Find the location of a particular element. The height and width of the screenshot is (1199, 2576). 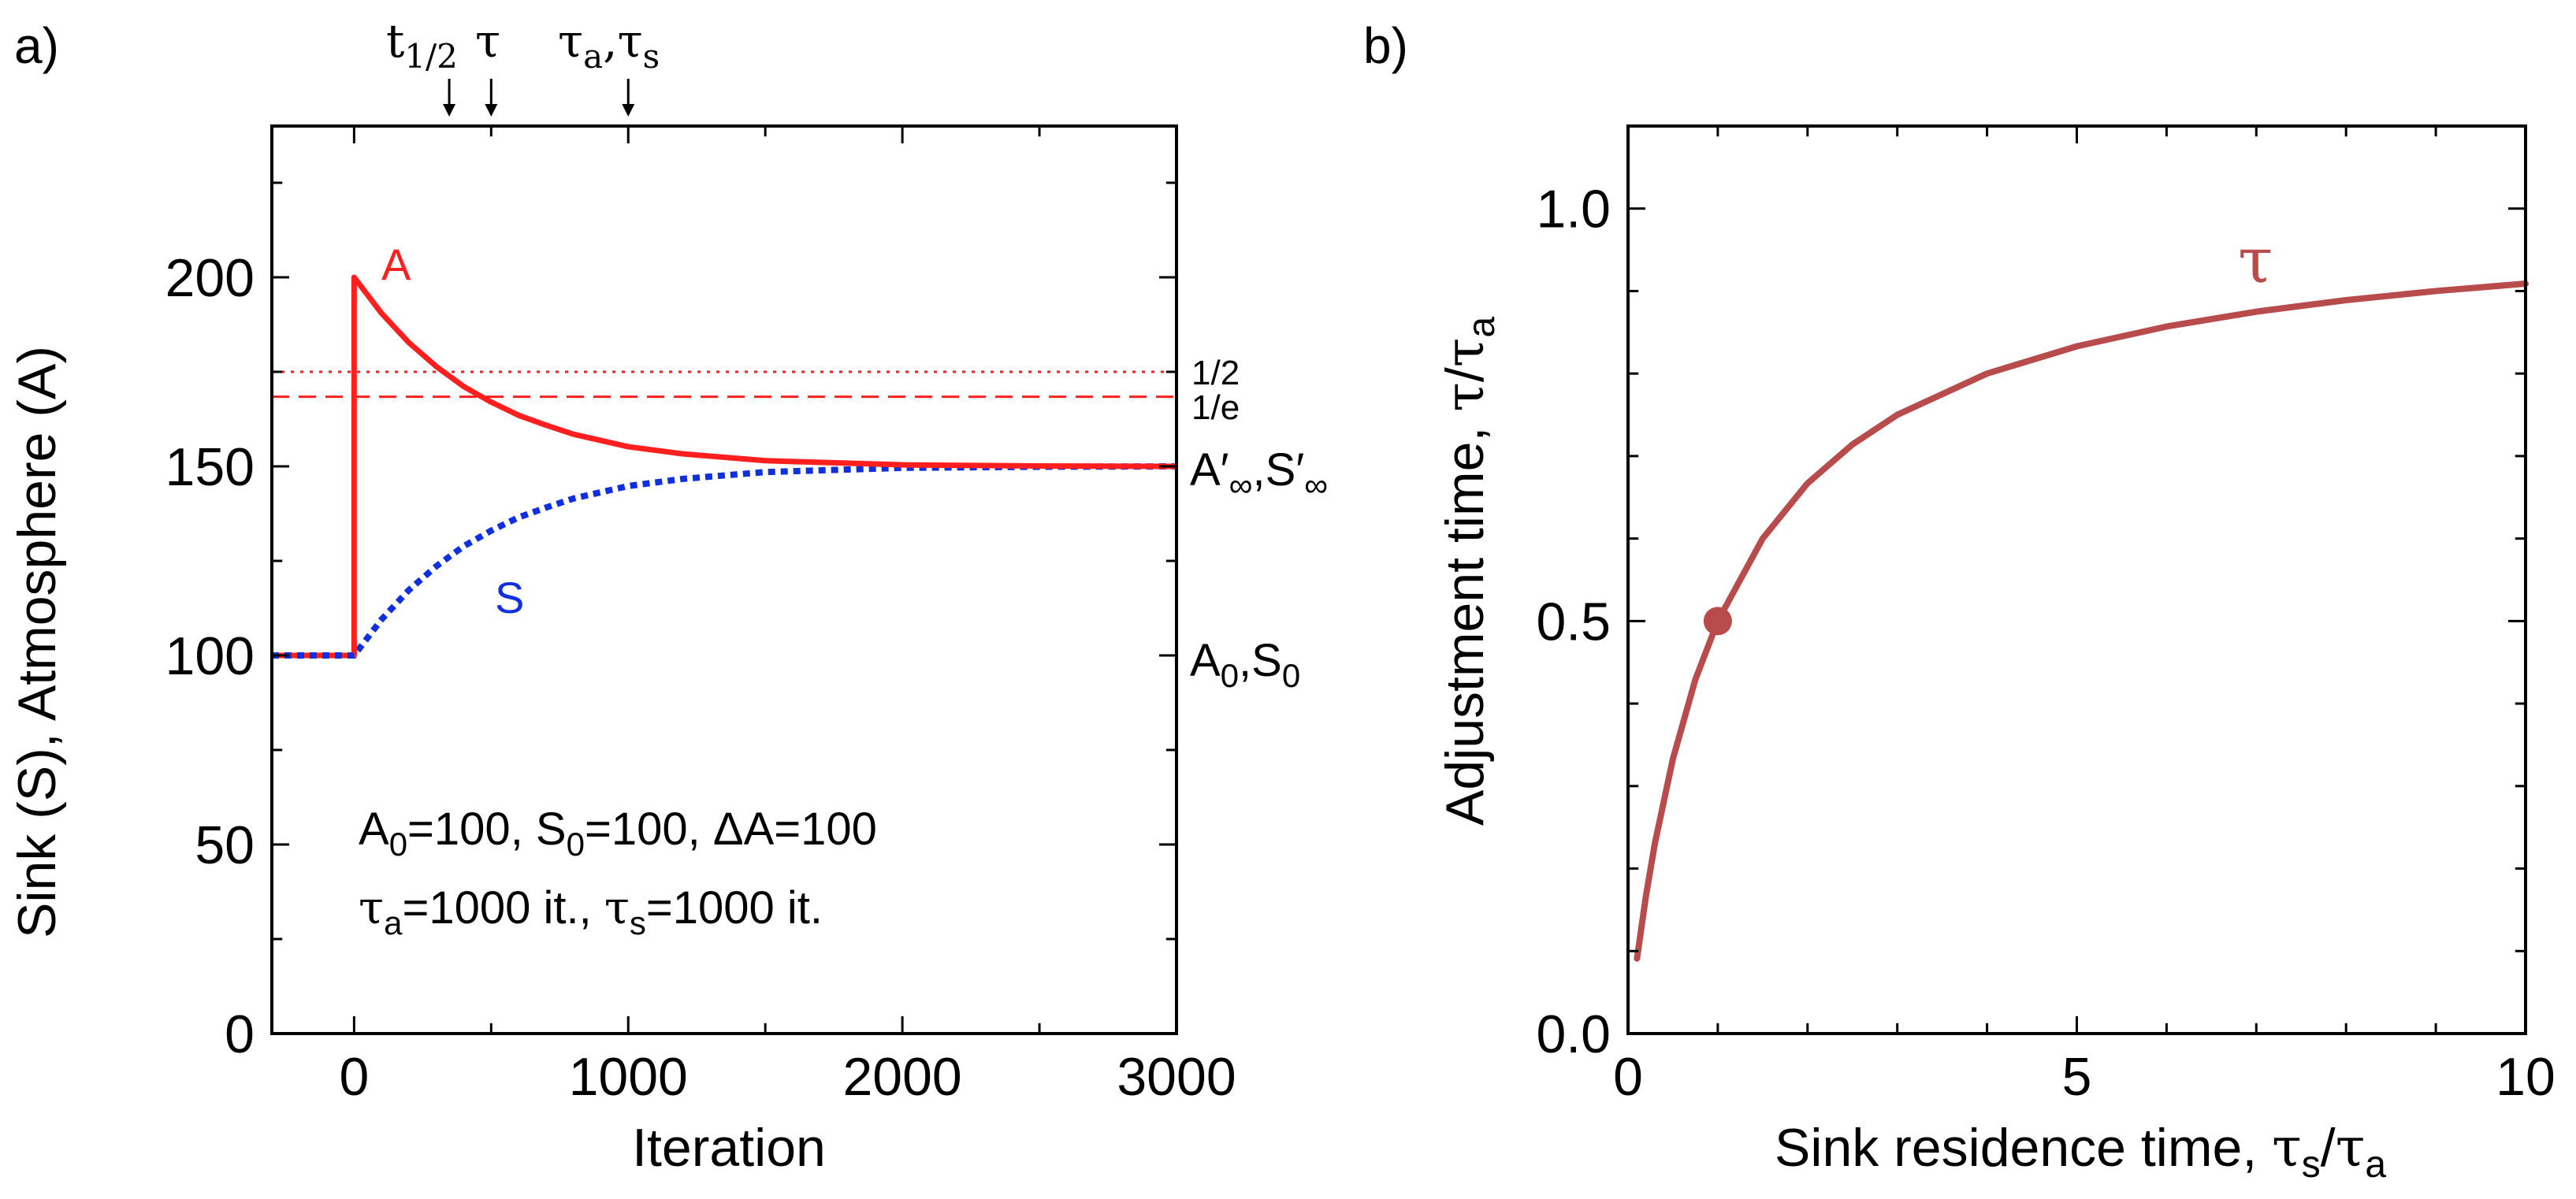

panel-a-tag: a) is located at coordinates (36, 46).